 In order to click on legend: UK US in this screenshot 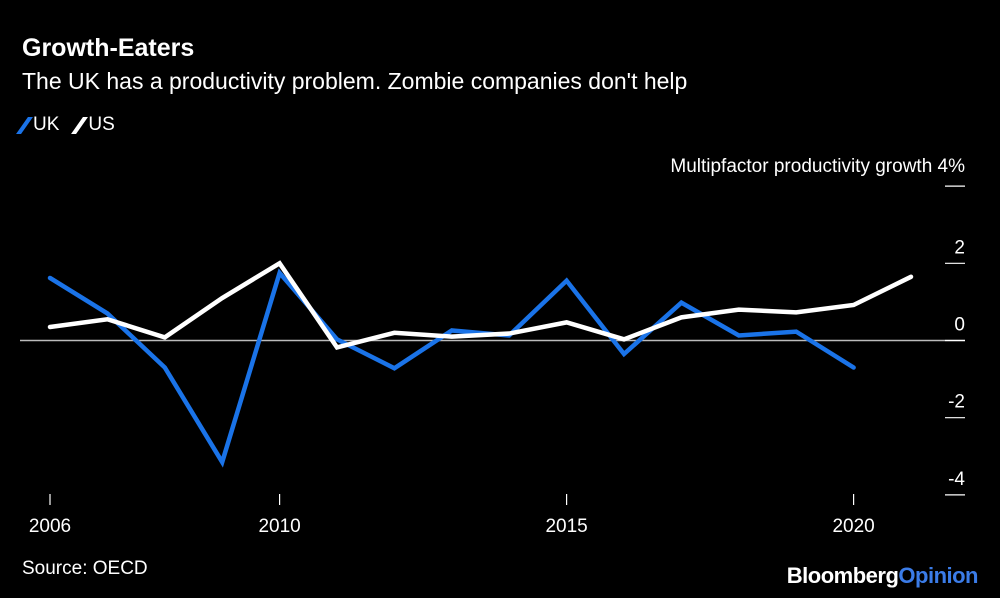, I will do `click(65, 125)`.